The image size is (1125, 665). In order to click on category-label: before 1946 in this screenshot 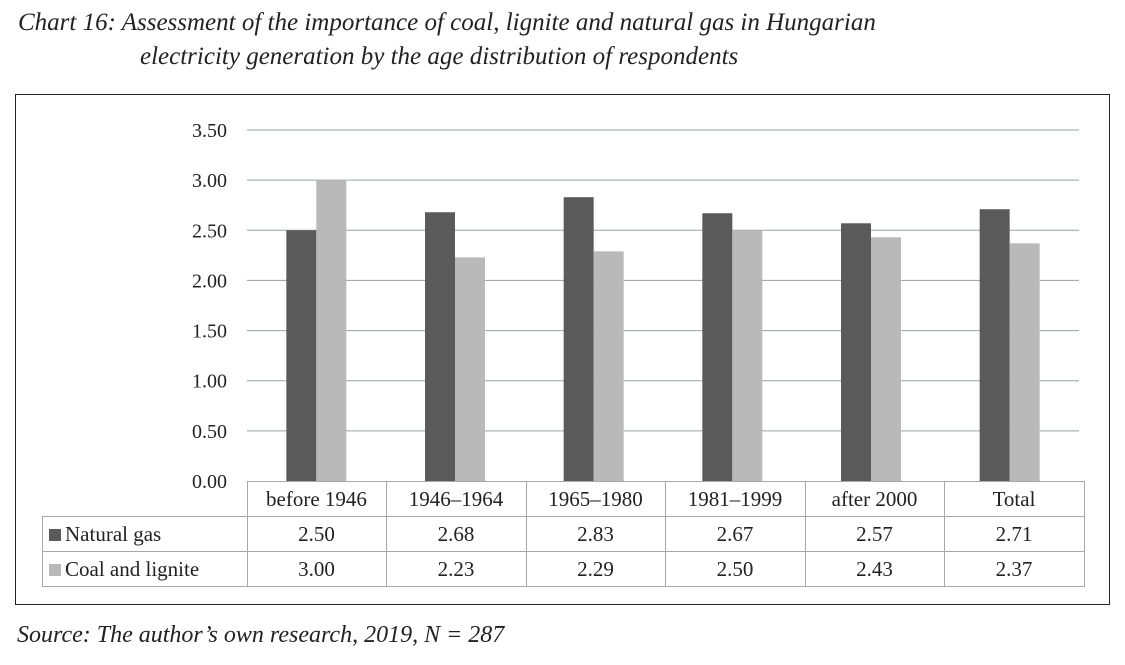, I will do `click(316, 499)`.